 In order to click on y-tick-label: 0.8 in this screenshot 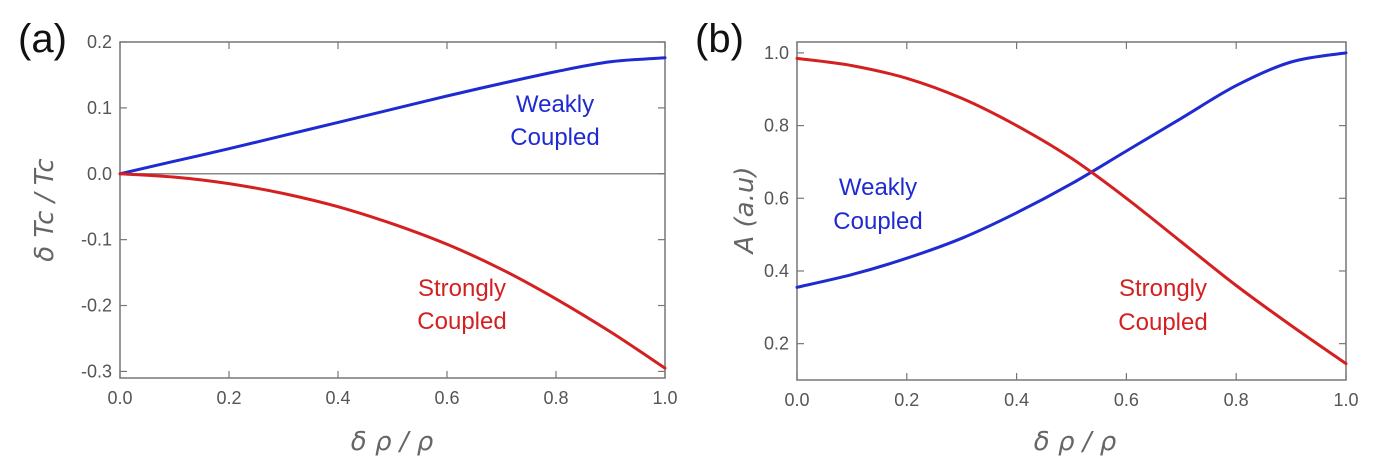, I will do `click(776, 126)`.